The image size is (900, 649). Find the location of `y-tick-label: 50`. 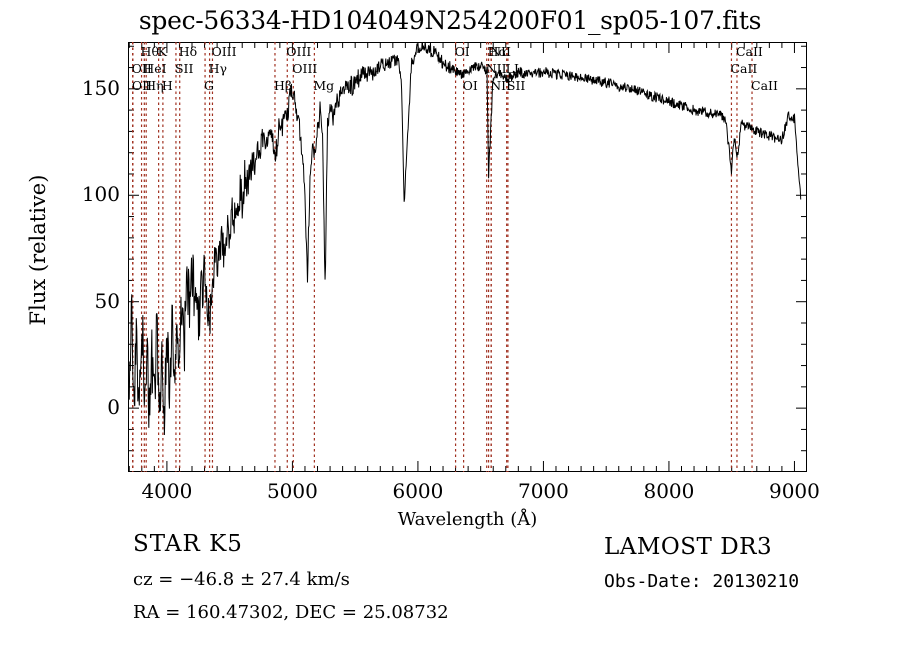

y-tick-label: 50 is located at coordinates (107, 300).